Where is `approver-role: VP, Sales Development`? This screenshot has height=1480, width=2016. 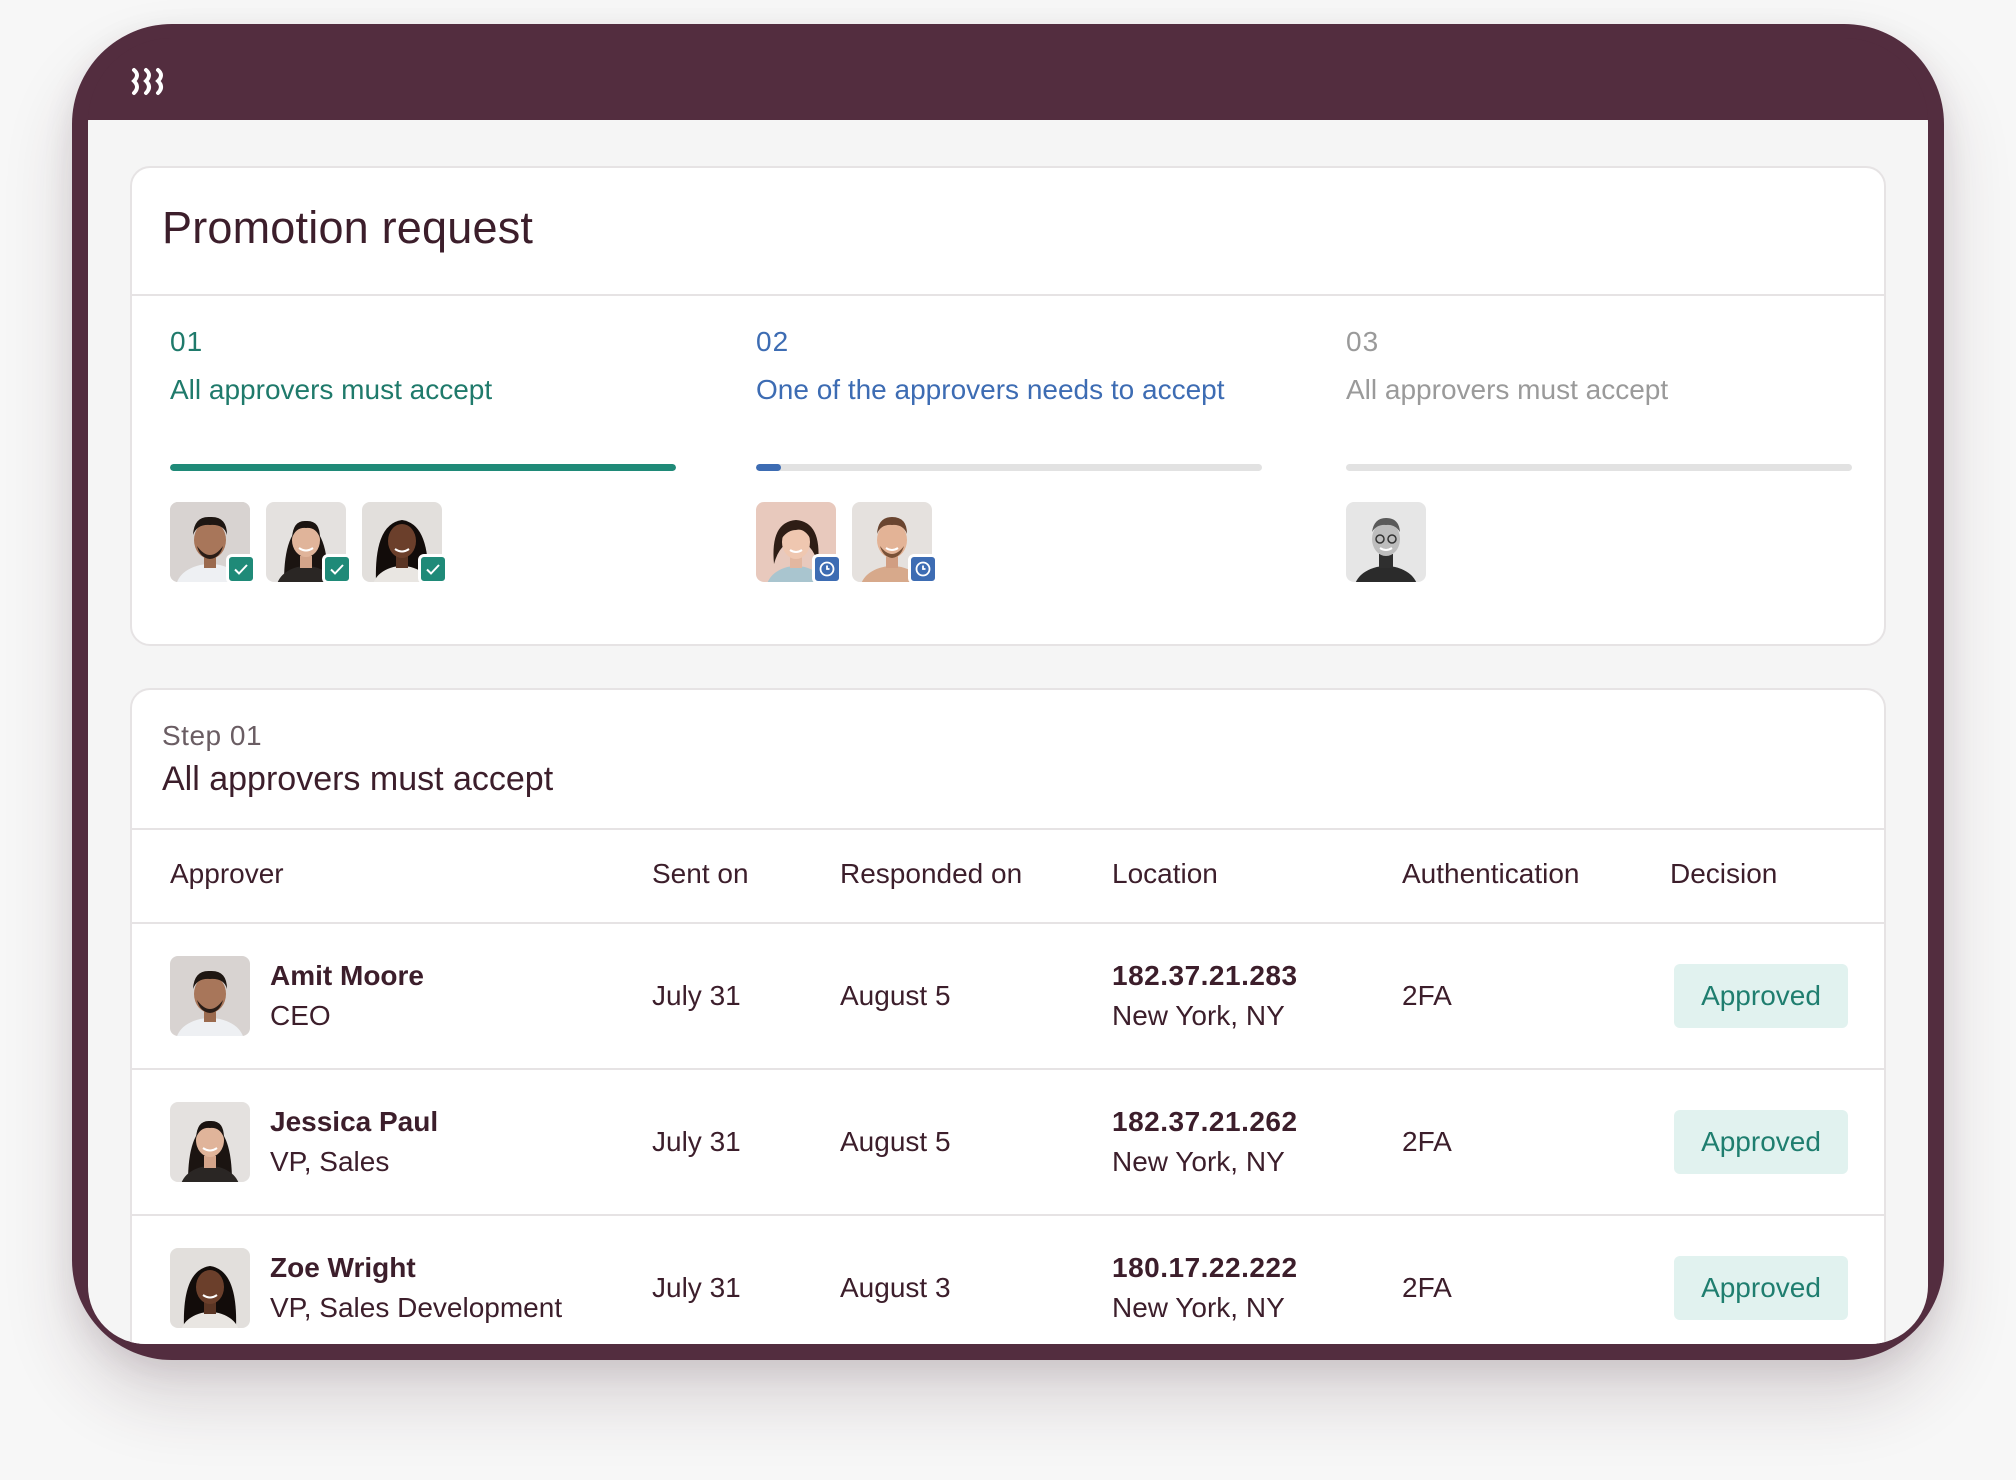
approver-role: VP, Sales Development is located at coordinates (416, 1307).